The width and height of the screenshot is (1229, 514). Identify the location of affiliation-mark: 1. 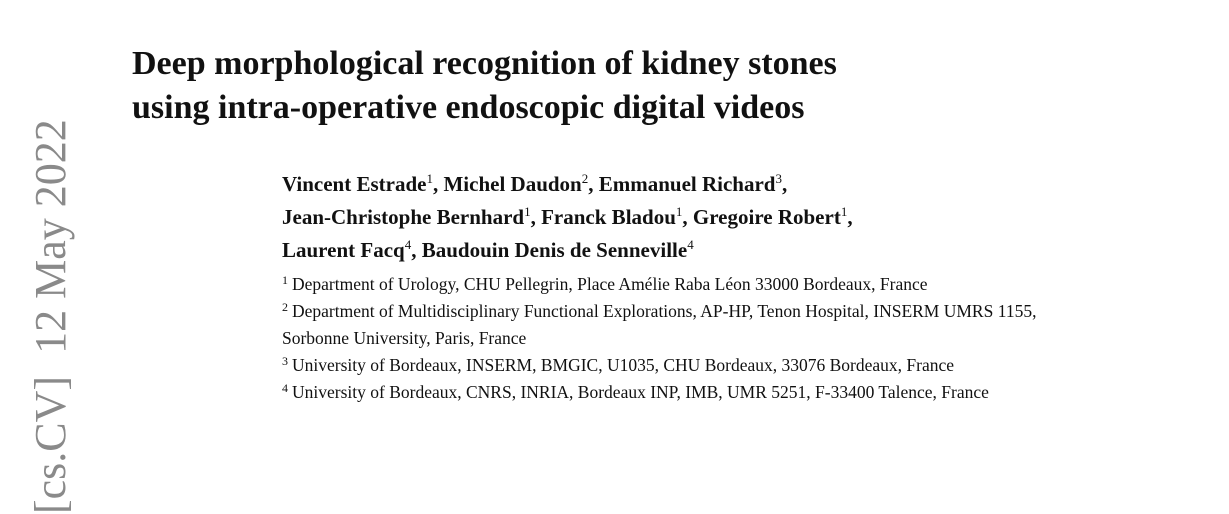
(285, 280).